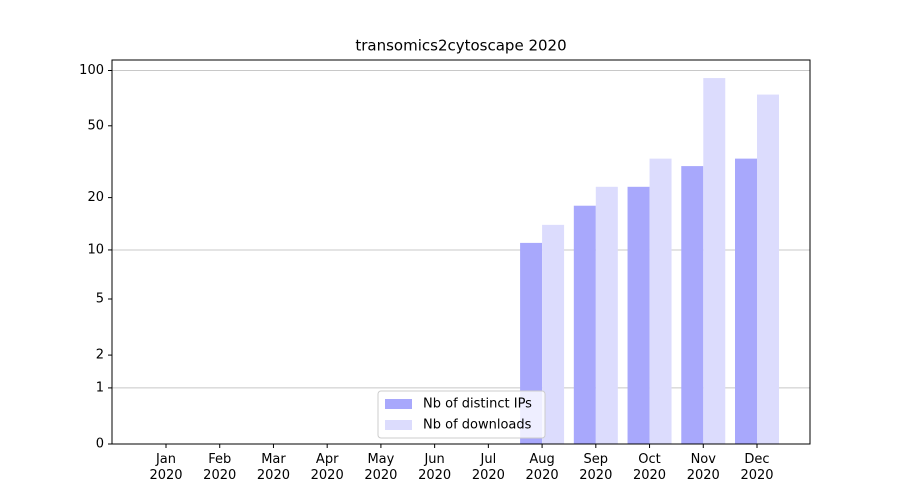  I want to click on chart-title: transomics2cytoscape 2020, so click(460, 46).